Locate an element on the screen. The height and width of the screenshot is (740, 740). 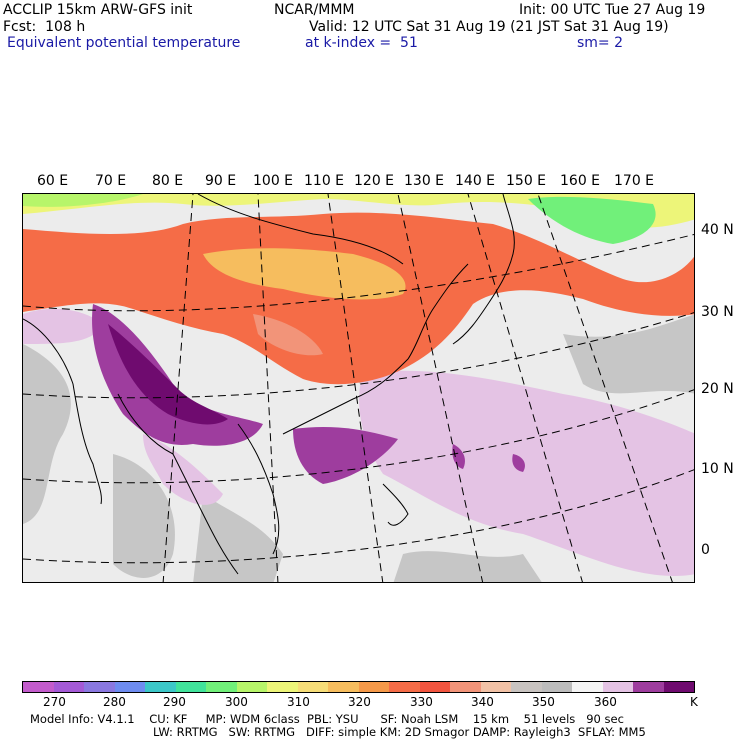
colorbar-label: 310 is located at coordinates (298, 702).